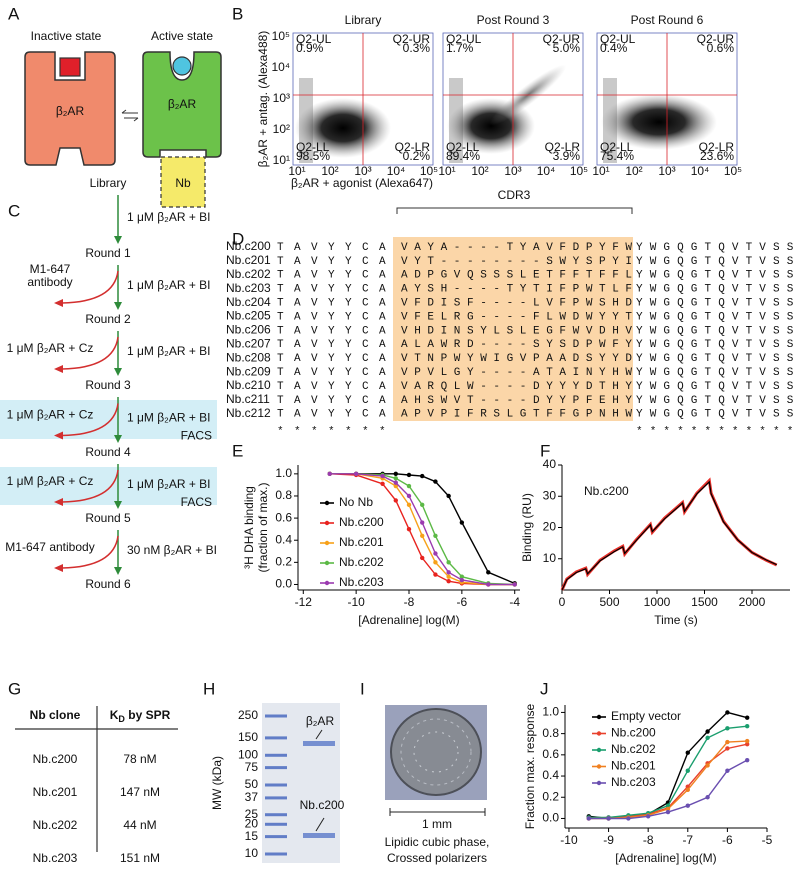 The width and height of the screenshot is (800, 871). What do you see at coordinates (90, 420) in the screenshot?
I see `depletion-arrow` at bounding box center [90, 420].